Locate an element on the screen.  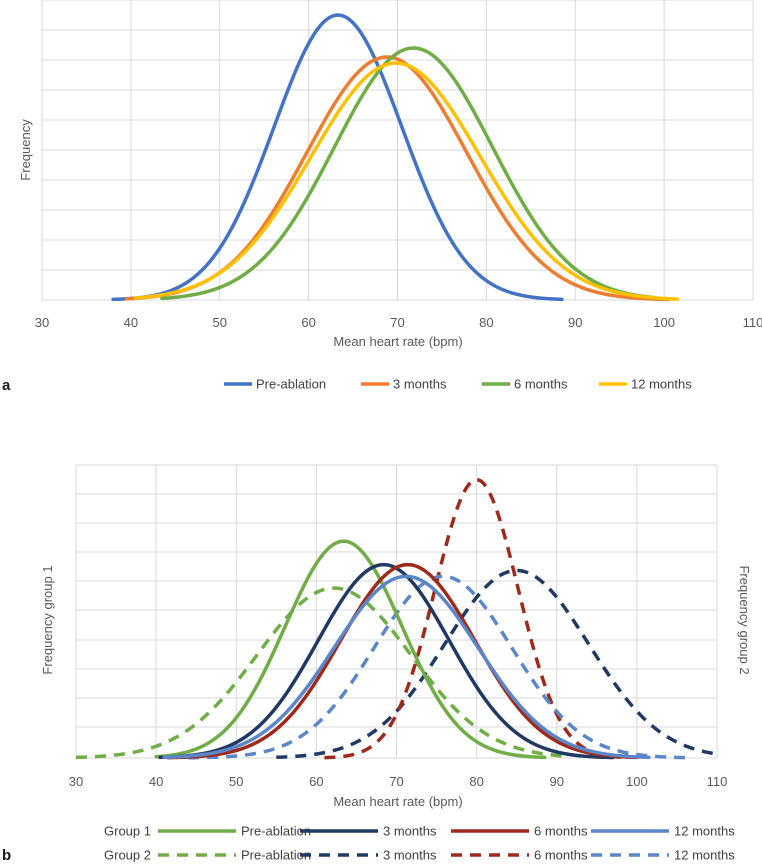
curve-group-2-3-months is located at coordinates (497, 664).